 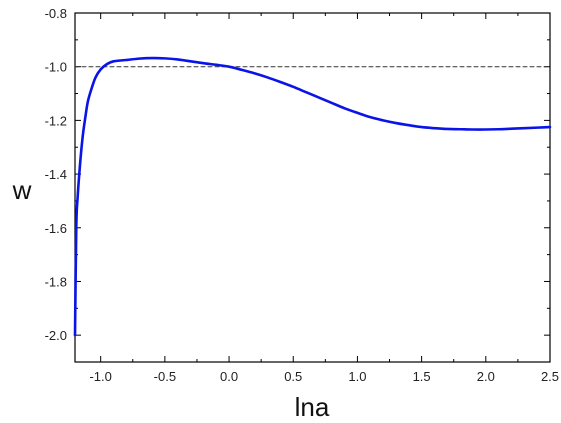 What do you see at coordinates (56, 13) in the screenshot?
I see `y-tick-label: -0.8` at bounding box center [56, 13].